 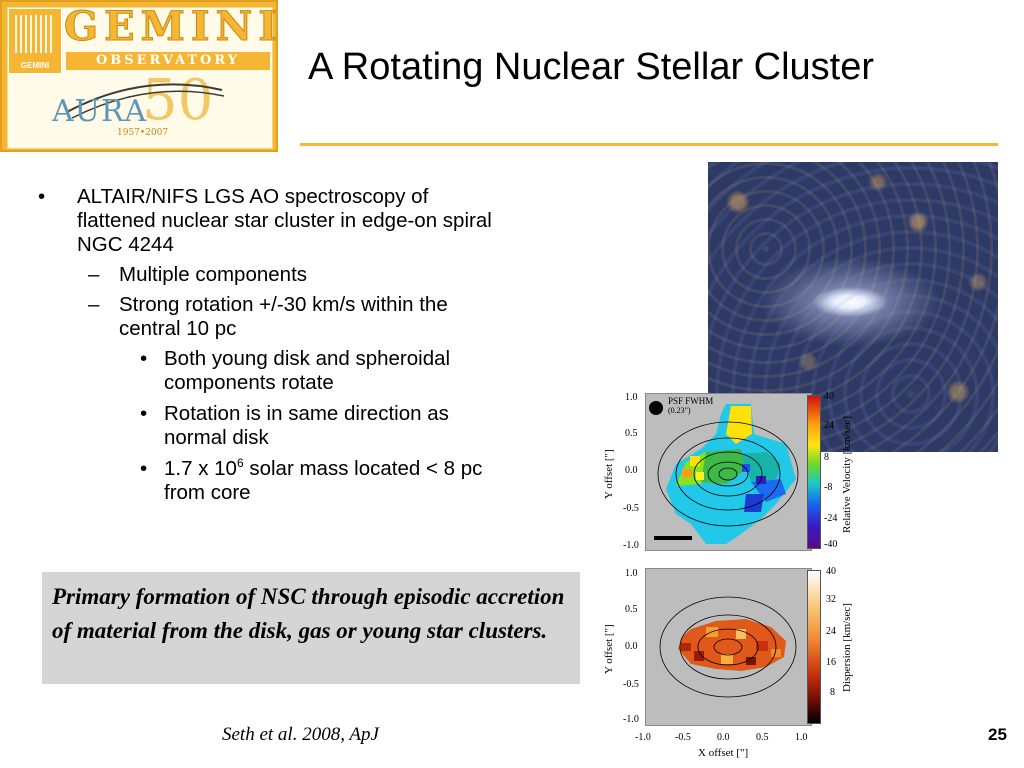 What do you see at coordinates (762, 737) in the screenshot?
I see `x-tick: 0.5` at bounding box center [762, 737].